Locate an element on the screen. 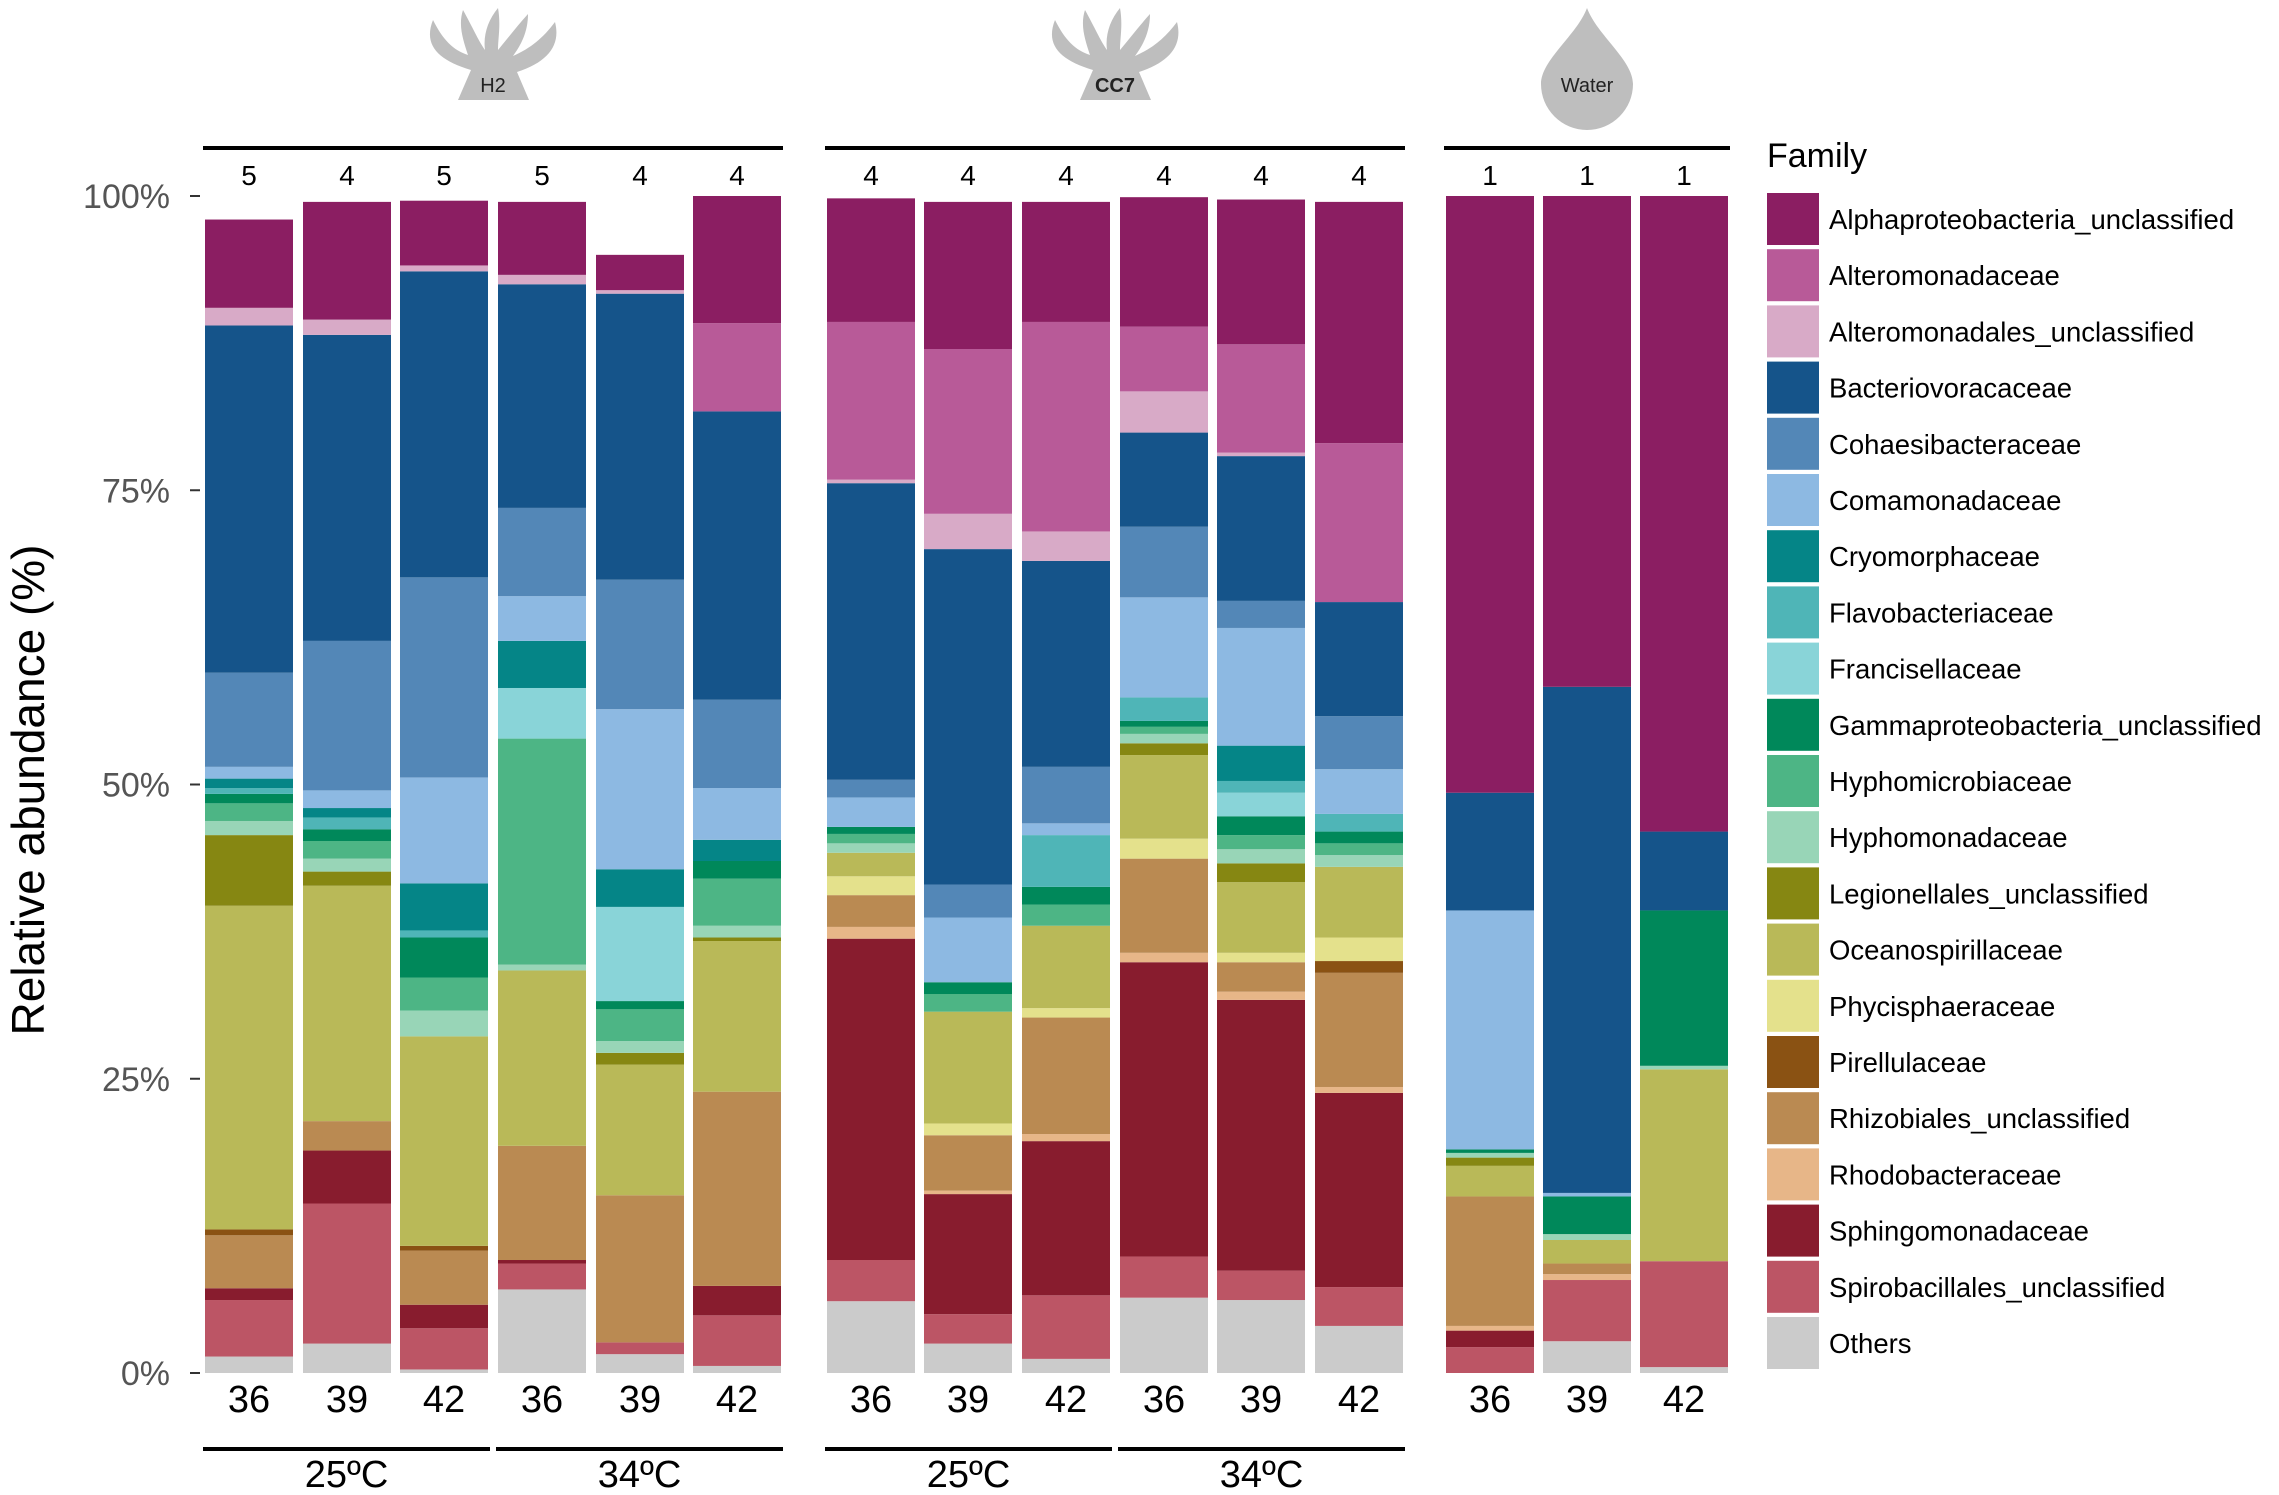  bar-CC7-34ºC-42 is located at coordinates (1359, 787).